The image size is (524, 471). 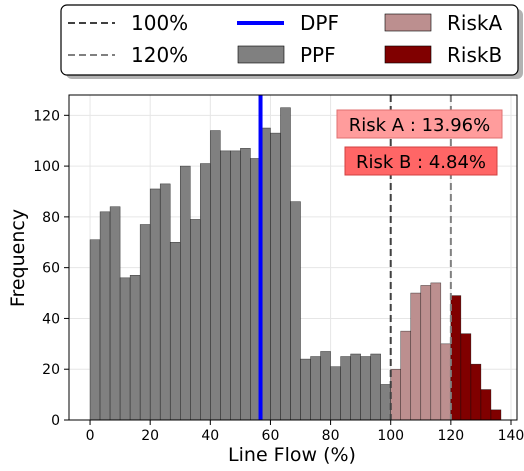 I want to click on risk-a-annotation: Risk A : 13.96%, so click(x=419, y=124).